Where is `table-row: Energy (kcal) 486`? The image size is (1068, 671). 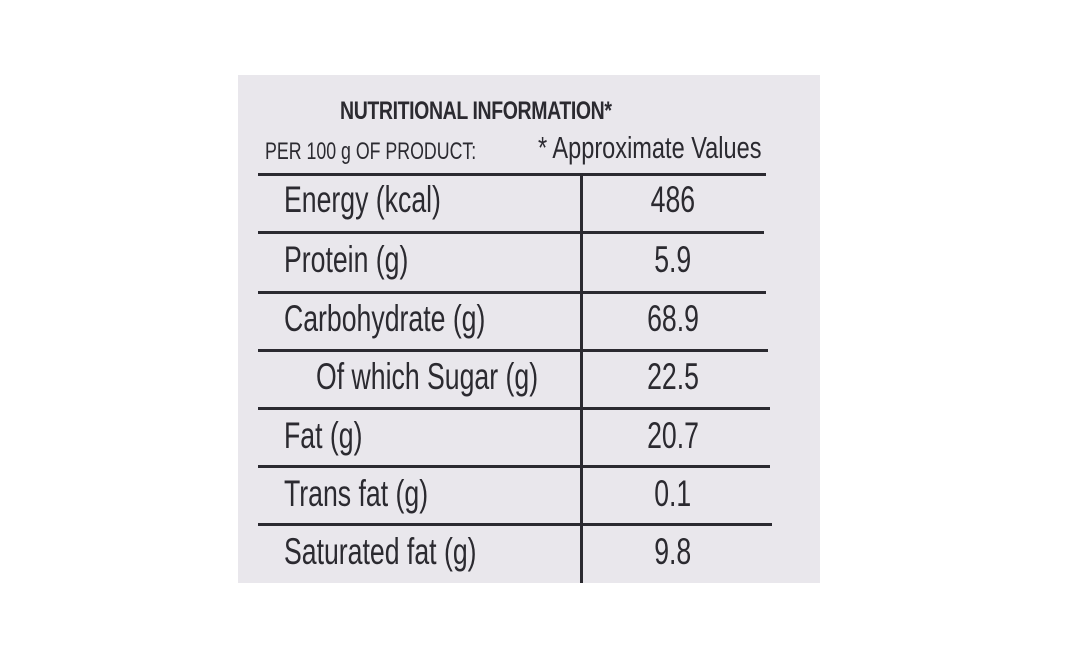 table-row: Energy (kcal) 486 is located at coordinates (512, 202).